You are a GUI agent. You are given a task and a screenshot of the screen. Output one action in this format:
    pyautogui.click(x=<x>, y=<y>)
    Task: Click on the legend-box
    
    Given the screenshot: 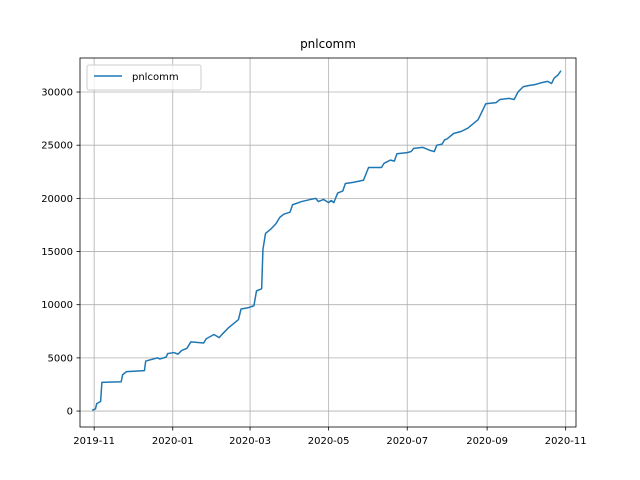 What is the action you would take?
    pyautogui.click(x=144, y=77)
    